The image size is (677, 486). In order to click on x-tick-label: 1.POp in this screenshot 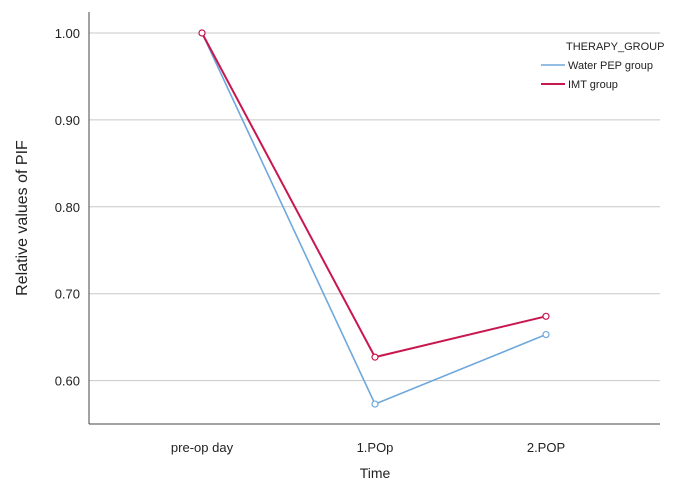, I will do `click(375, 447)`.